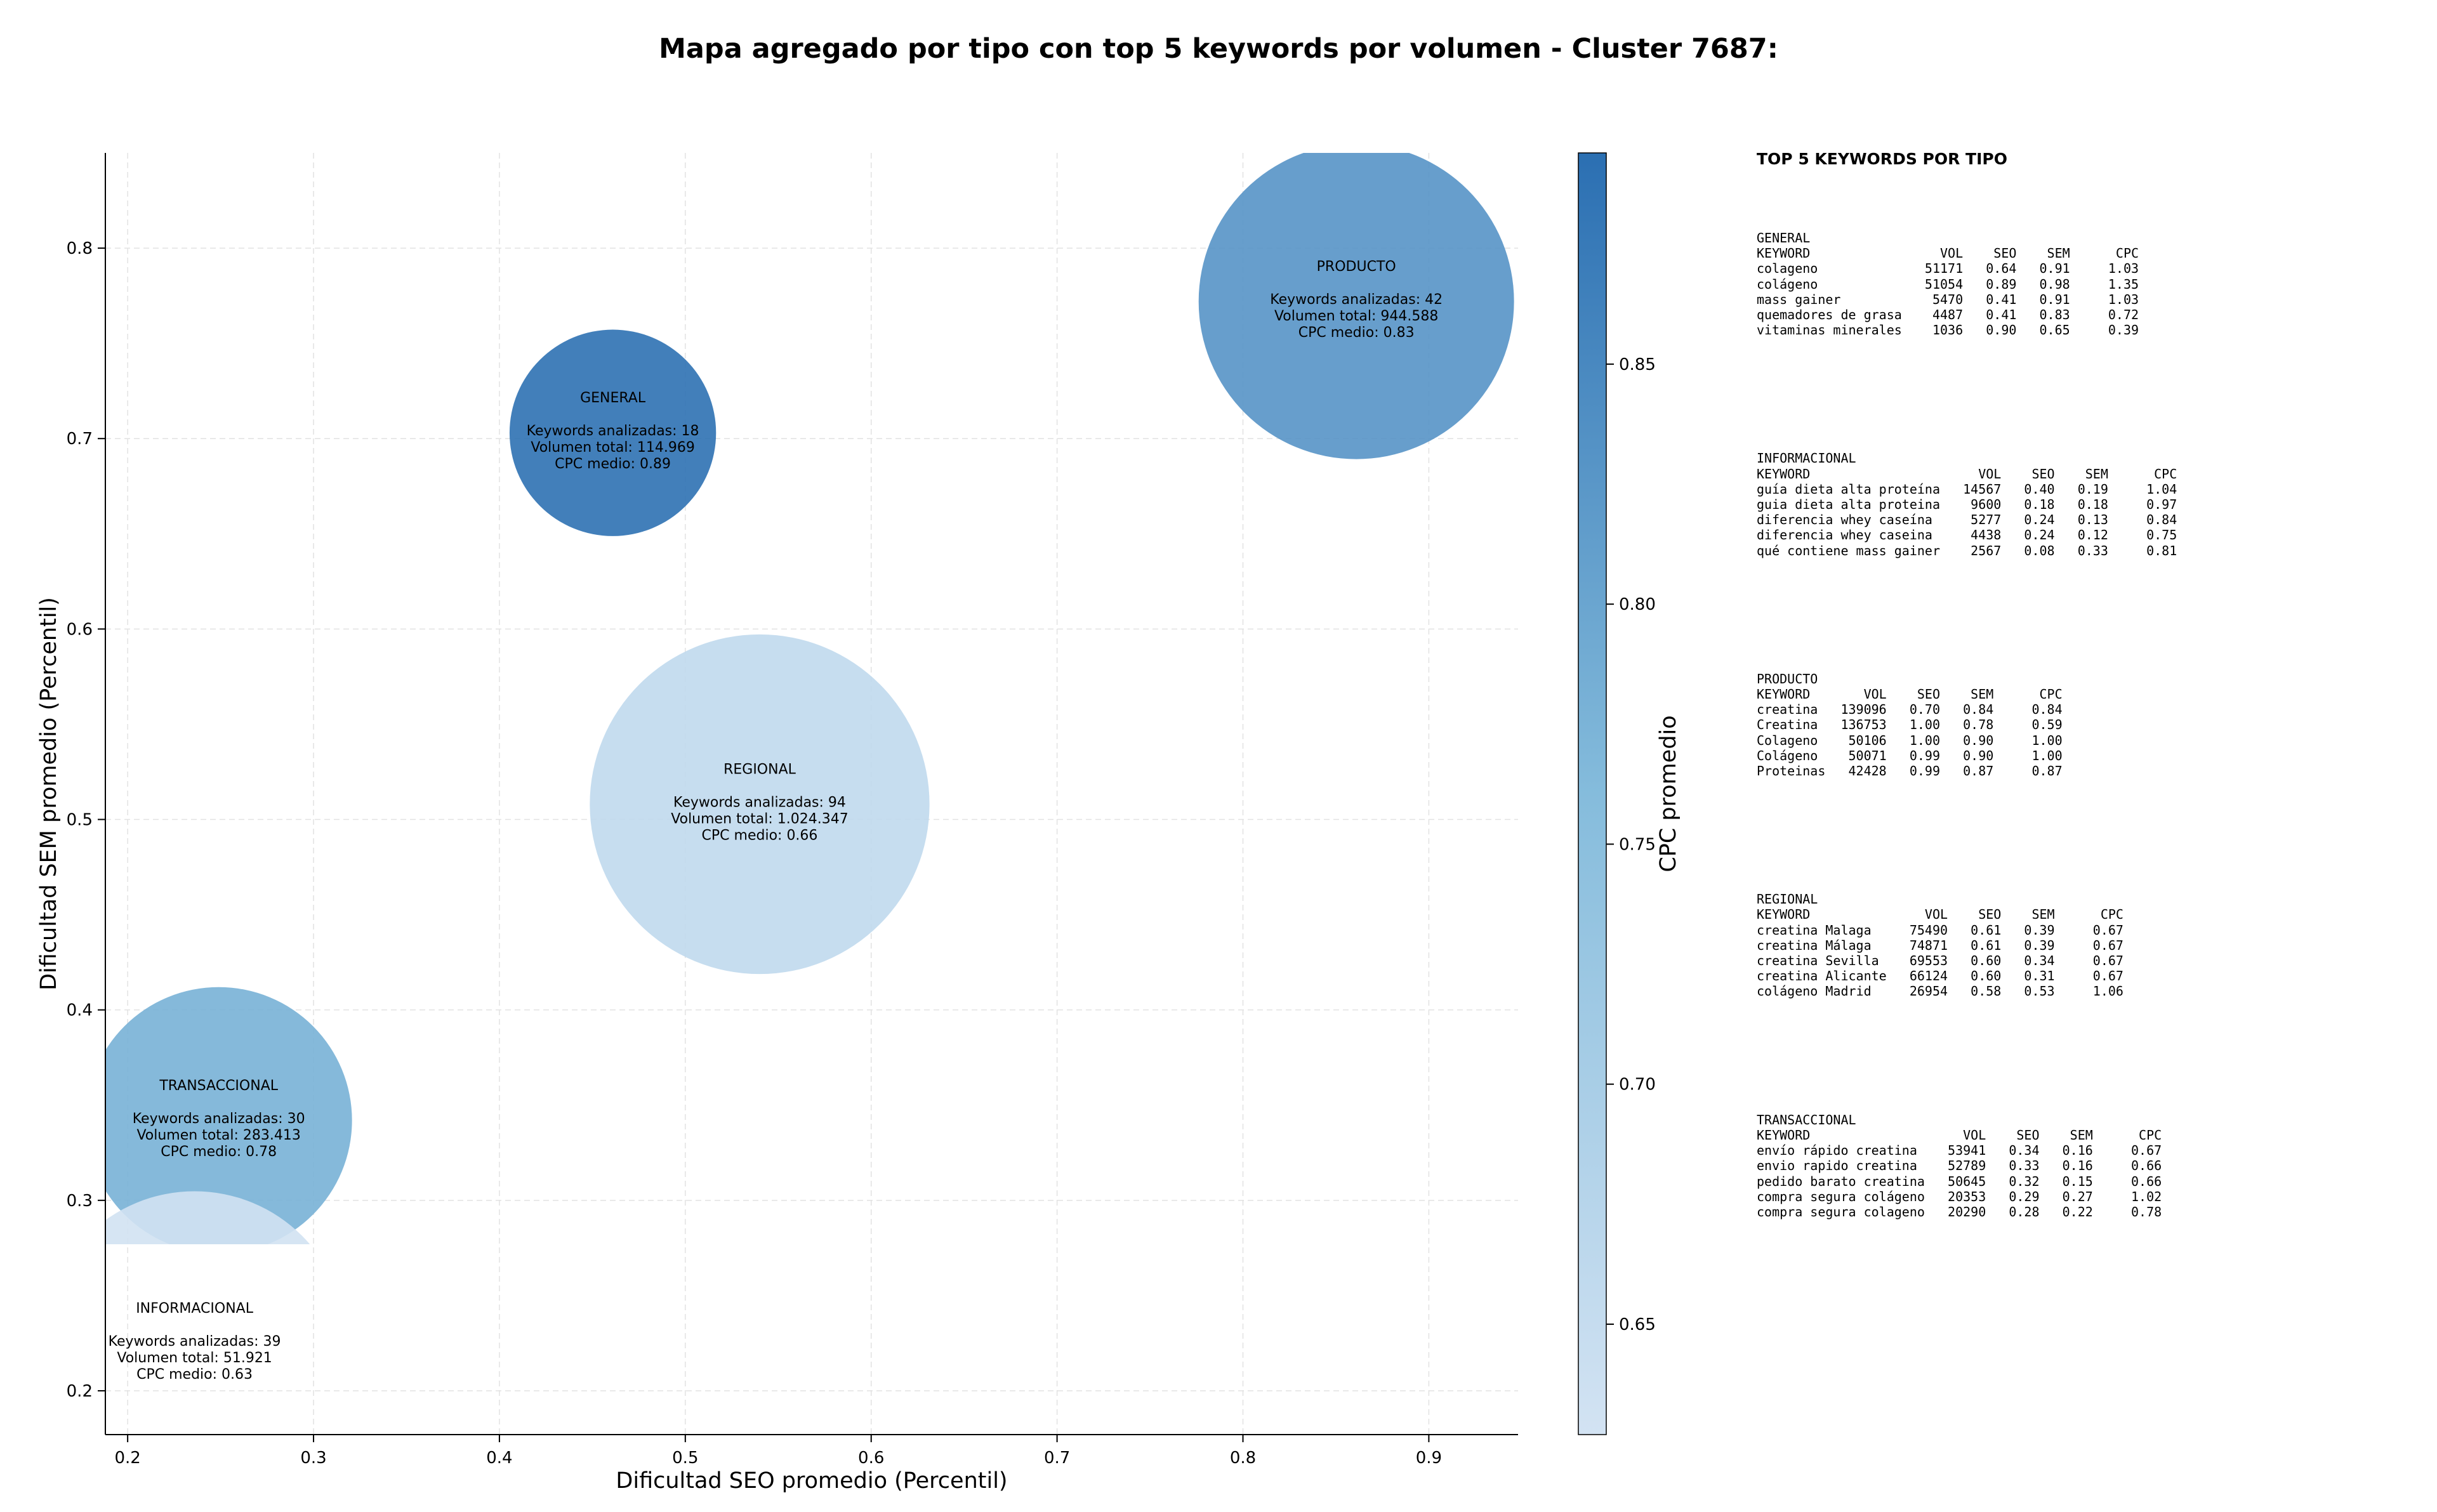 The image size is (2437, 1512). What do you see at coordinates (1243, 1459) in the screenshot?
I see `x-tick-label: 0.8` at bounding box center [1243, 1459].